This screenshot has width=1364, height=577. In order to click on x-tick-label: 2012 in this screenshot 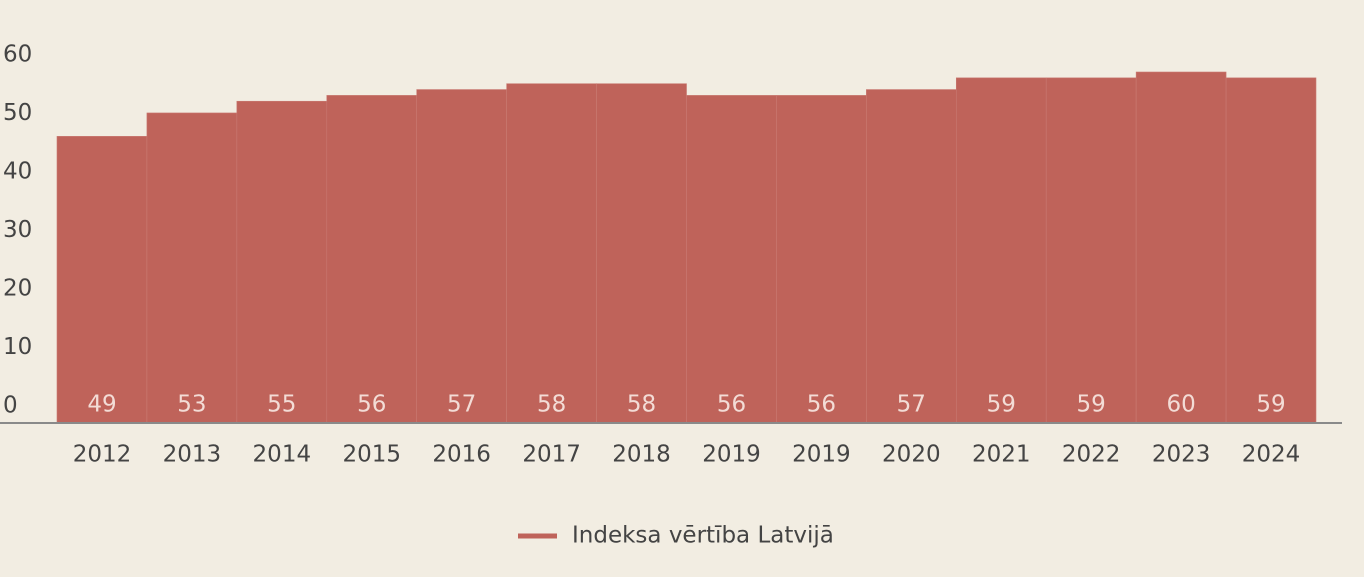, I will do `click(102, 455)`.